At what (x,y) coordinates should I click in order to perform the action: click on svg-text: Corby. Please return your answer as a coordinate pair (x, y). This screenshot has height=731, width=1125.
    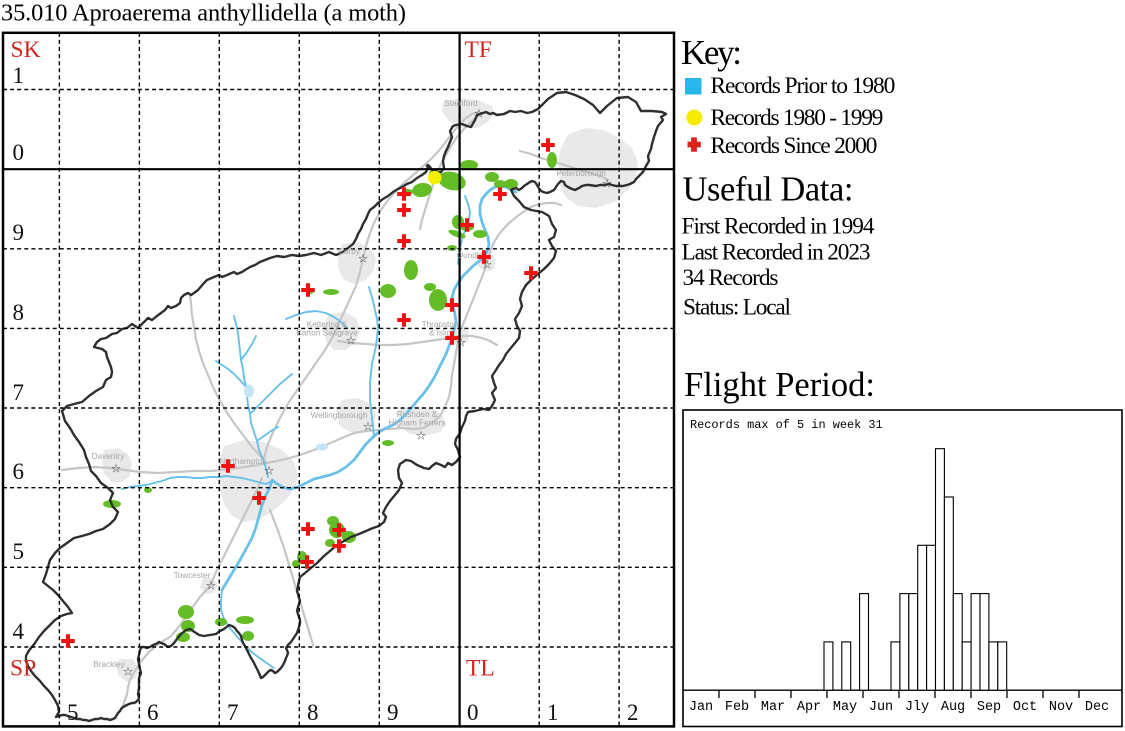
    Looking at the image, I should click on (349, 251).